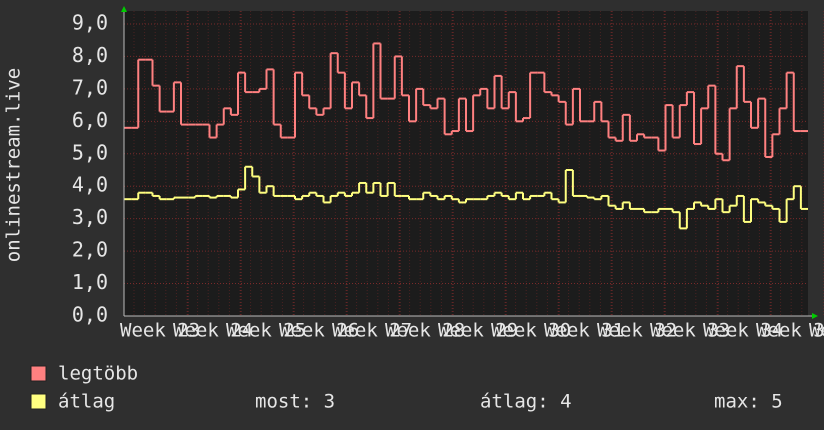 The width and height of the screenshot is (824, 430). Describe the element at coordinates (98, 374) in the screenshot. I see `legend-label: legtöbb` at that location.